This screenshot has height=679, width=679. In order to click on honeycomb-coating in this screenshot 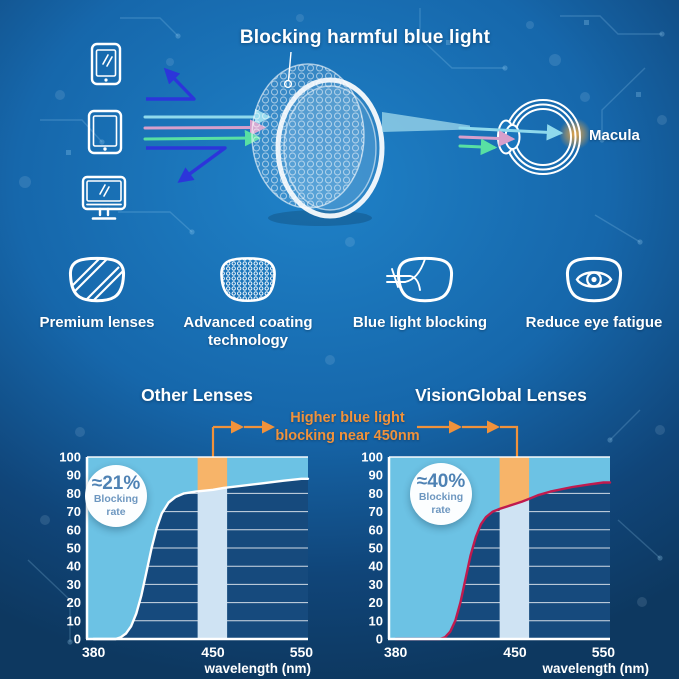, I will do `click(308, 136)`.